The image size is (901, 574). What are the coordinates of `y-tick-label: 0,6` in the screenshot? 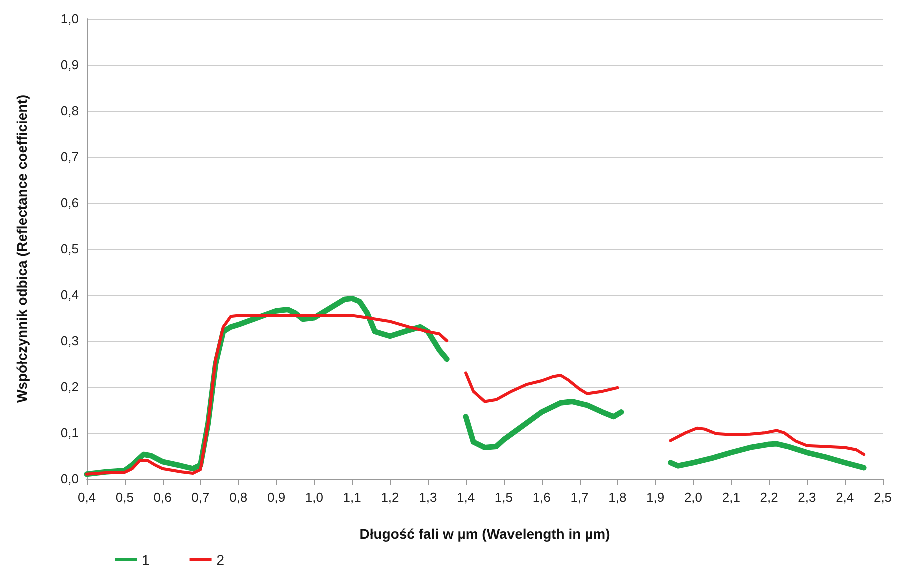 It's located at (69, 203).